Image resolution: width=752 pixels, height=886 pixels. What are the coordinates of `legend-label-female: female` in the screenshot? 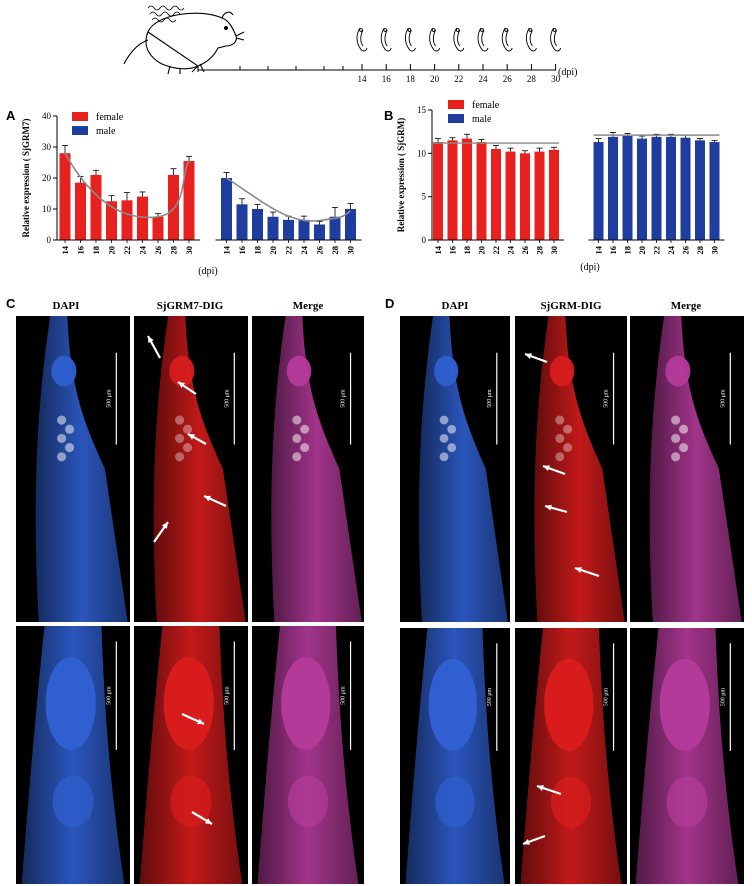 It's located at (486, 105).